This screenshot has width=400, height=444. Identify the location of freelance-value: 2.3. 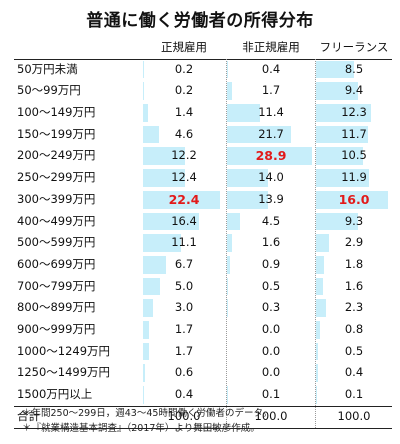
(354, 307).